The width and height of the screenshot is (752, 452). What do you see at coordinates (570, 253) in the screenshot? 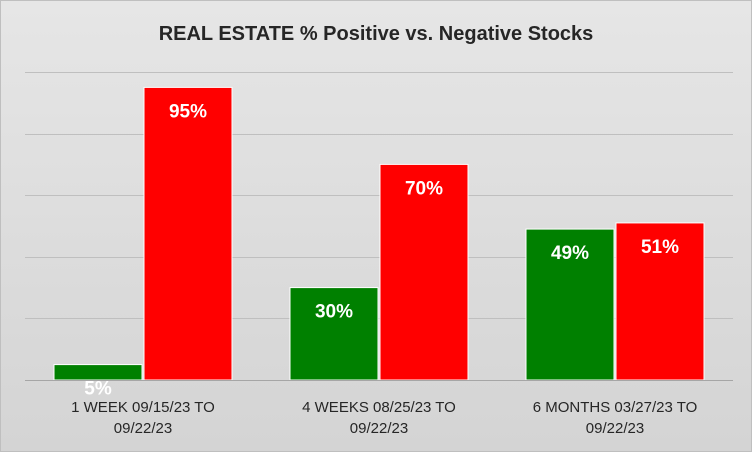
I see `data-label: 49%` at bounding box center [570, 253].